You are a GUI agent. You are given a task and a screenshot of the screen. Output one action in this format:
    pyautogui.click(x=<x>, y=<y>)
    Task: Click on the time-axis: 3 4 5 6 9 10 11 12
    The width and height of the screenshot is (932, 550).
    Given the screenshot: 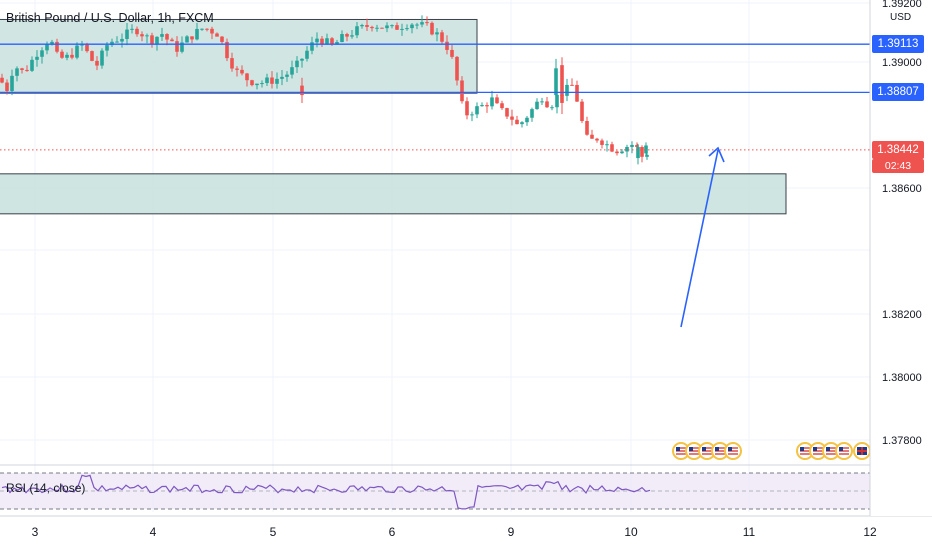 What is the action you would take?
    pyautogui.click(x=466, y=527)
    